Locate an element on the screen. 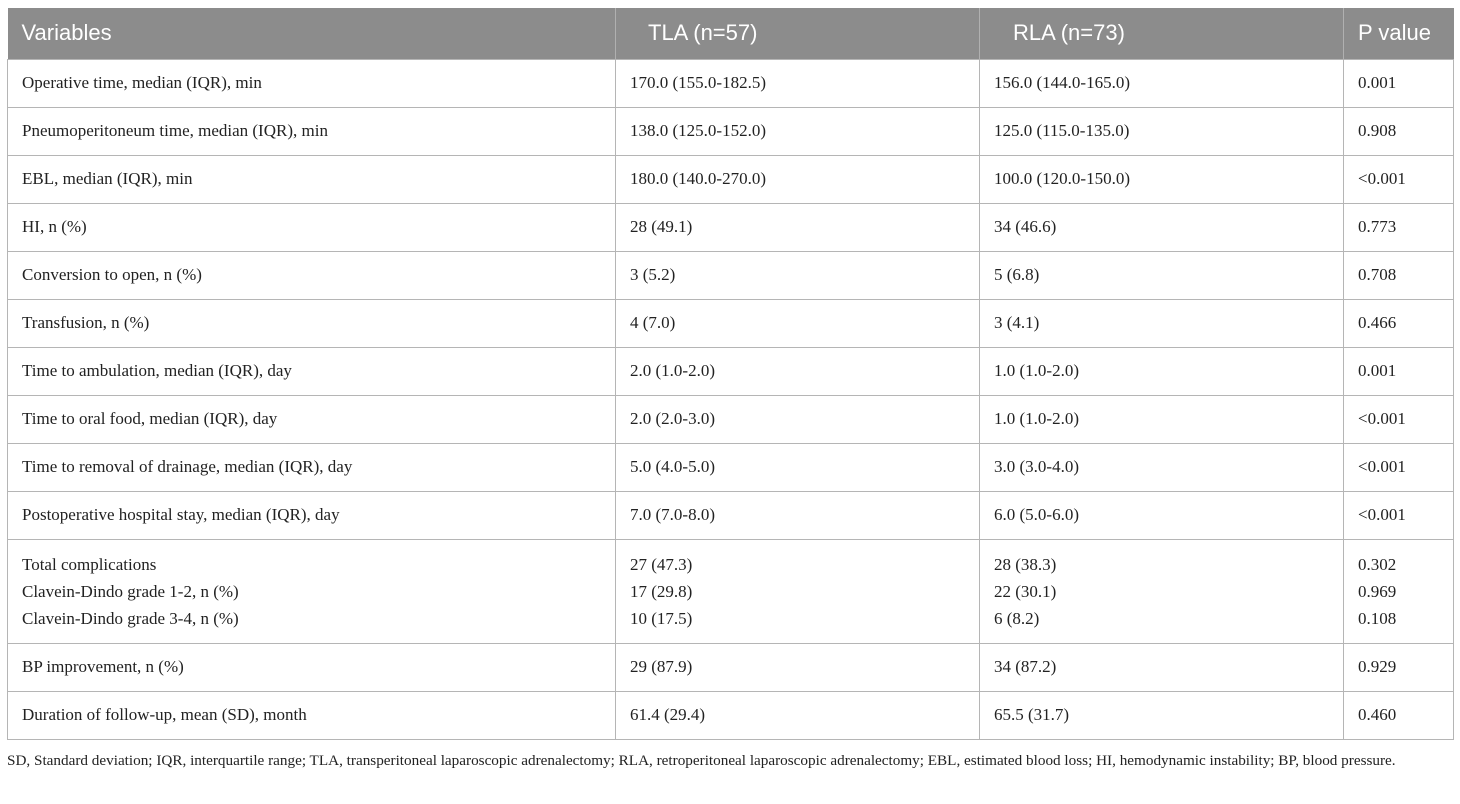 This screenshot has width=1460, height=804. cell-rla: 28 (38.3) 22 (30.1) 6 (8.2) is located at coordinates (1161, 591).